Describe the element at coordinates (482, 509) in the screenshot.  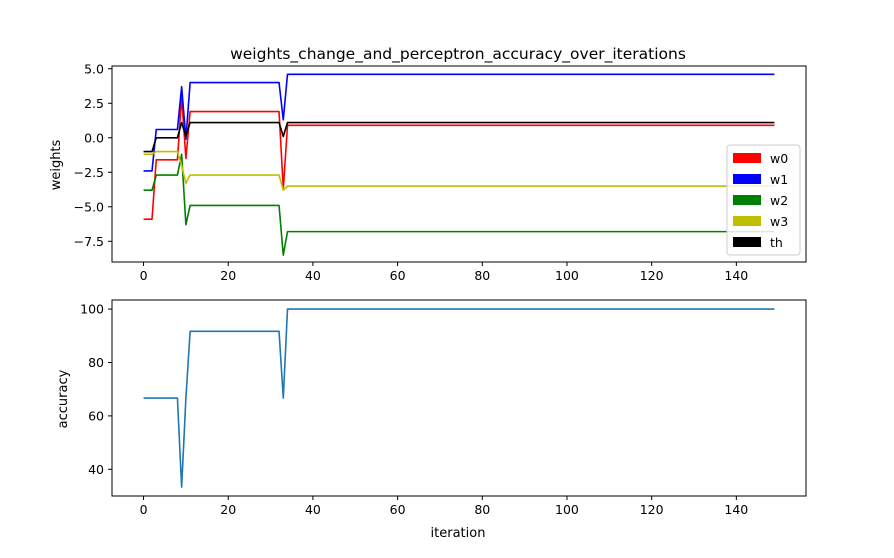
I see `accuracy-x-tick-label: 80` at that location.